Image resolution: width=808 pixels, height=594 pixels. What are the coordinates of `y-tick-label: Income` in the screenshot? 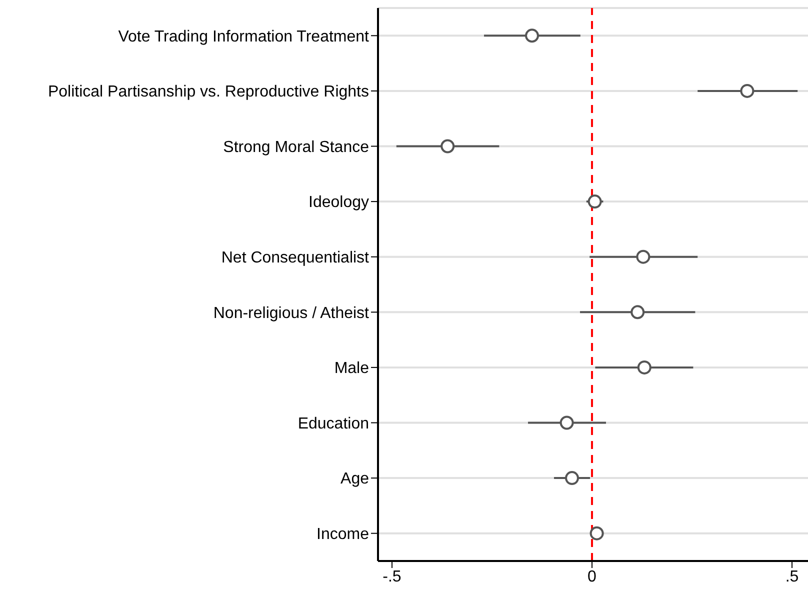 It's located at (343, 535).